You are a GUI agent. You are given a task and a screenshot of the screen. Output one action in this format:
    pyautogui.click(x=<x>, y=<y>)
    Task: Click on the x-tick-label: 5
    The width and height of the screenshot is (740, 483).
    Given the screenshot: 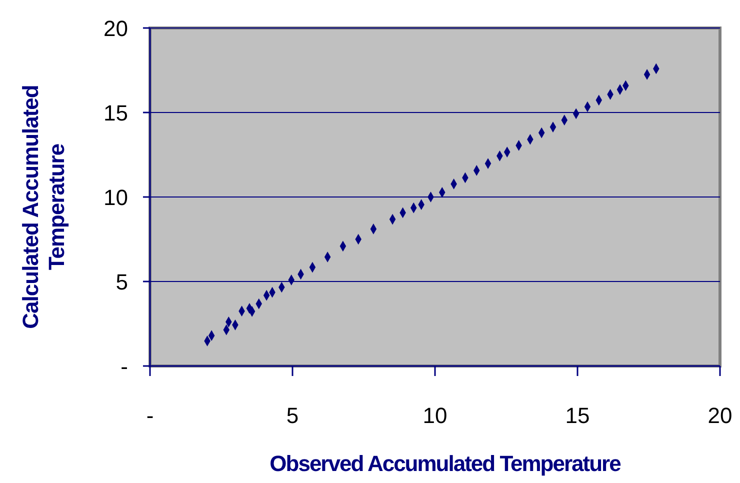 What is the action you would take?
    pyautogui.click(x=292, y=415)
    